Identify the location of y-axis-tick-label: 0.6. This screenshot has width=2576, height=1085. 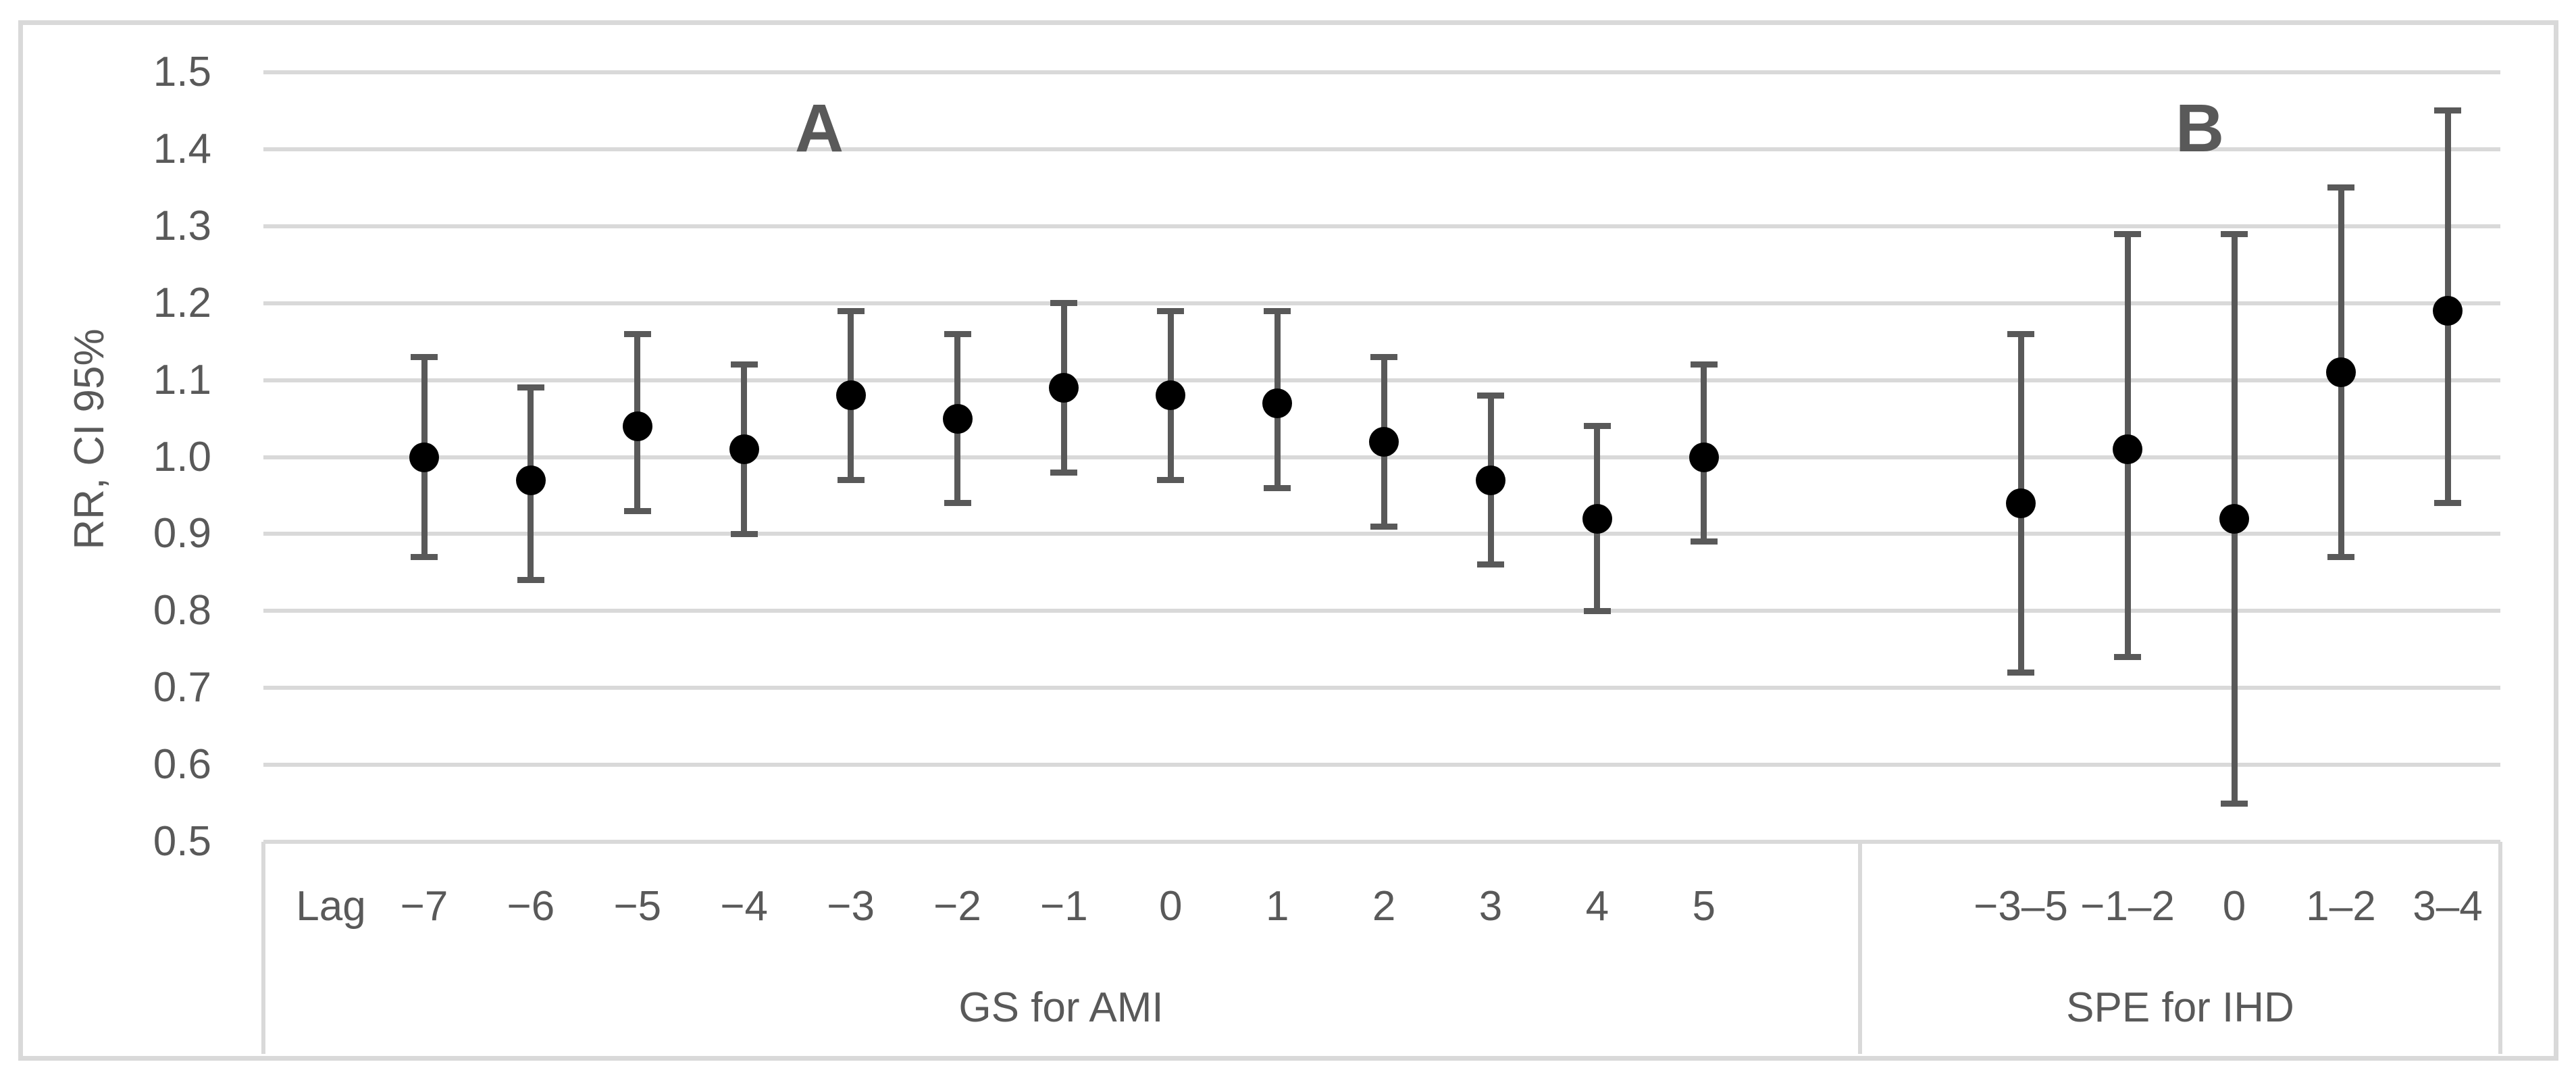
(182, 764).